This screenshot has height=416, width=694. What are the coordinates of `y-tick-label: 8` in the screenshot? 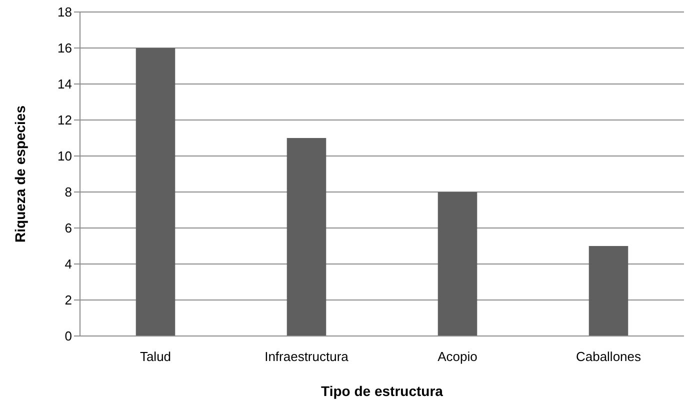 It's located at (68, 192).